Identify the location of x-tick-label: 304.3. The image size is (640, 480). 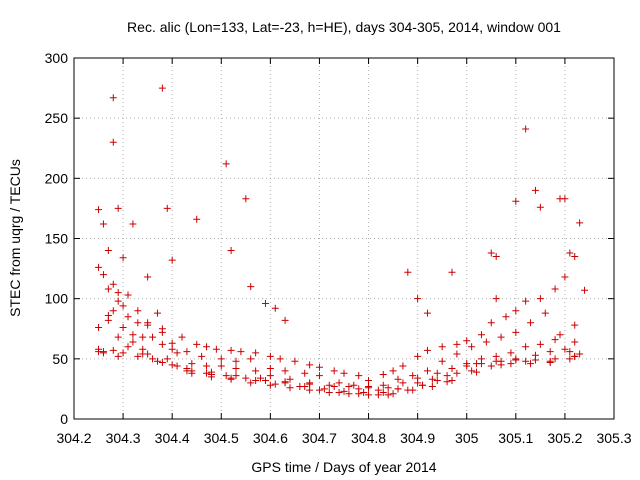
(123, 438).